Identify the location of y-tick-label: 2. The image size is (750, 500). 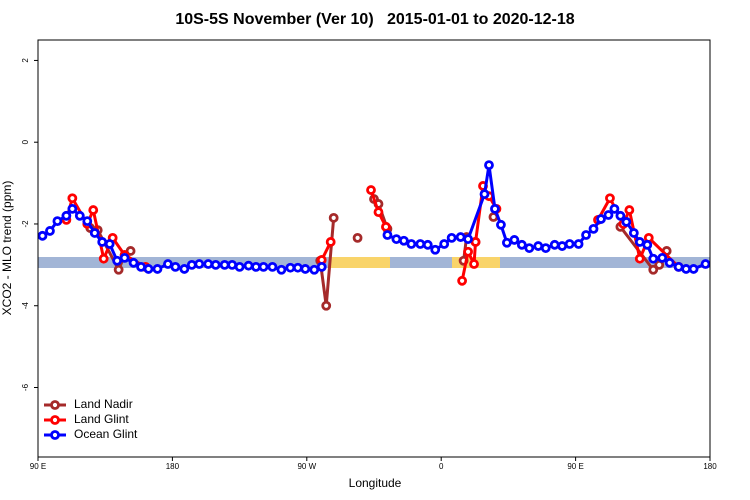
(25, 60).